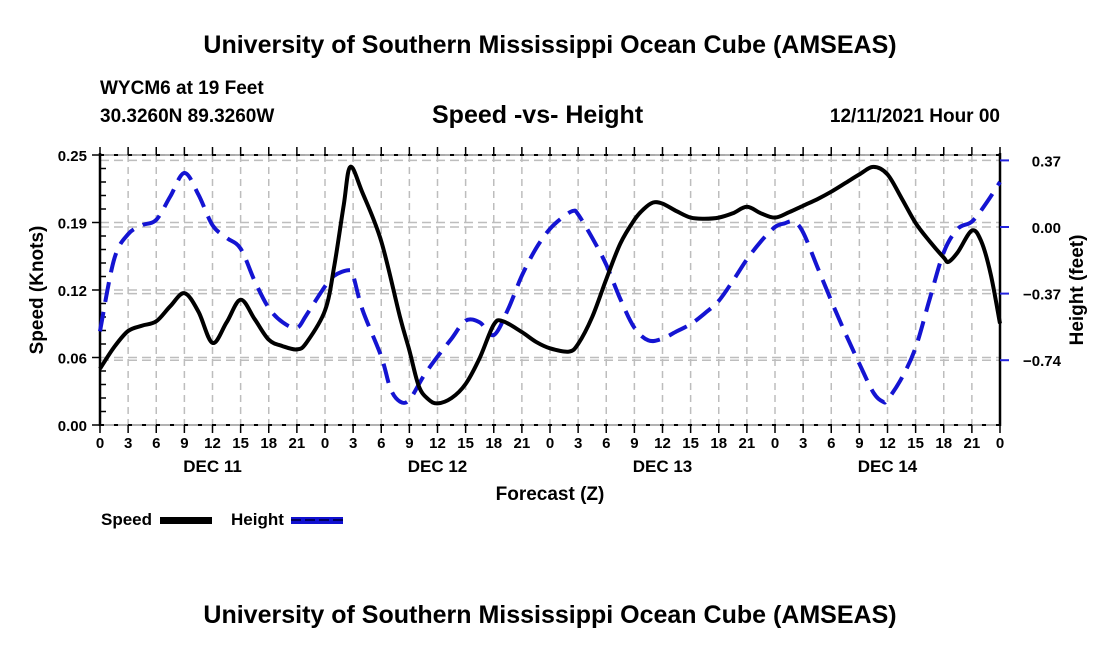  I want to click on y-tick-label: 0.06, so click(72, 359).